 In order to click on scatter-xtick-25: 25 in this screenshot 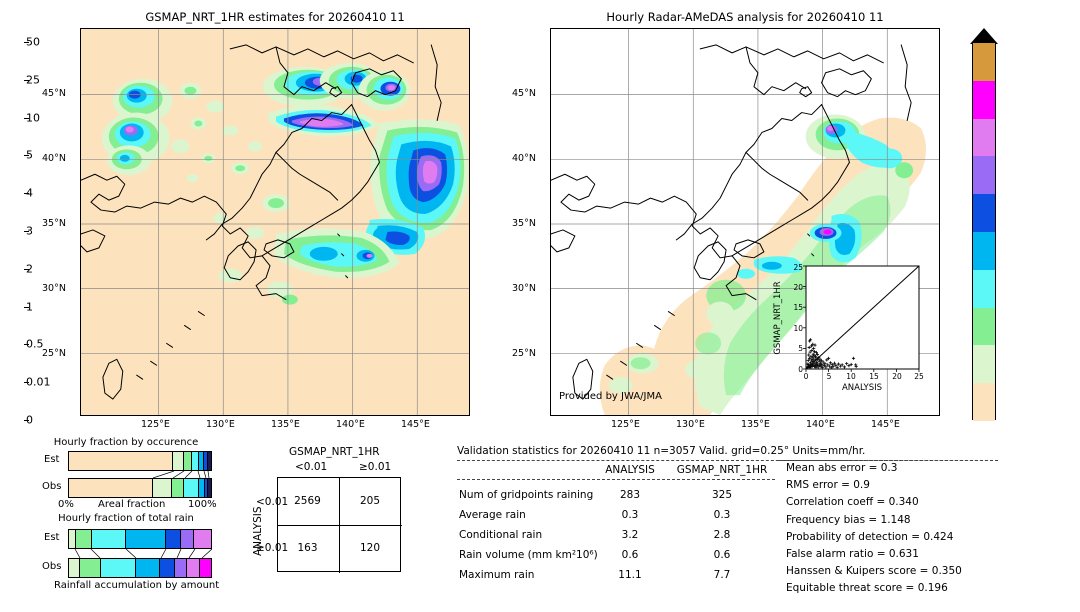, I will do `click(919, 376)`.